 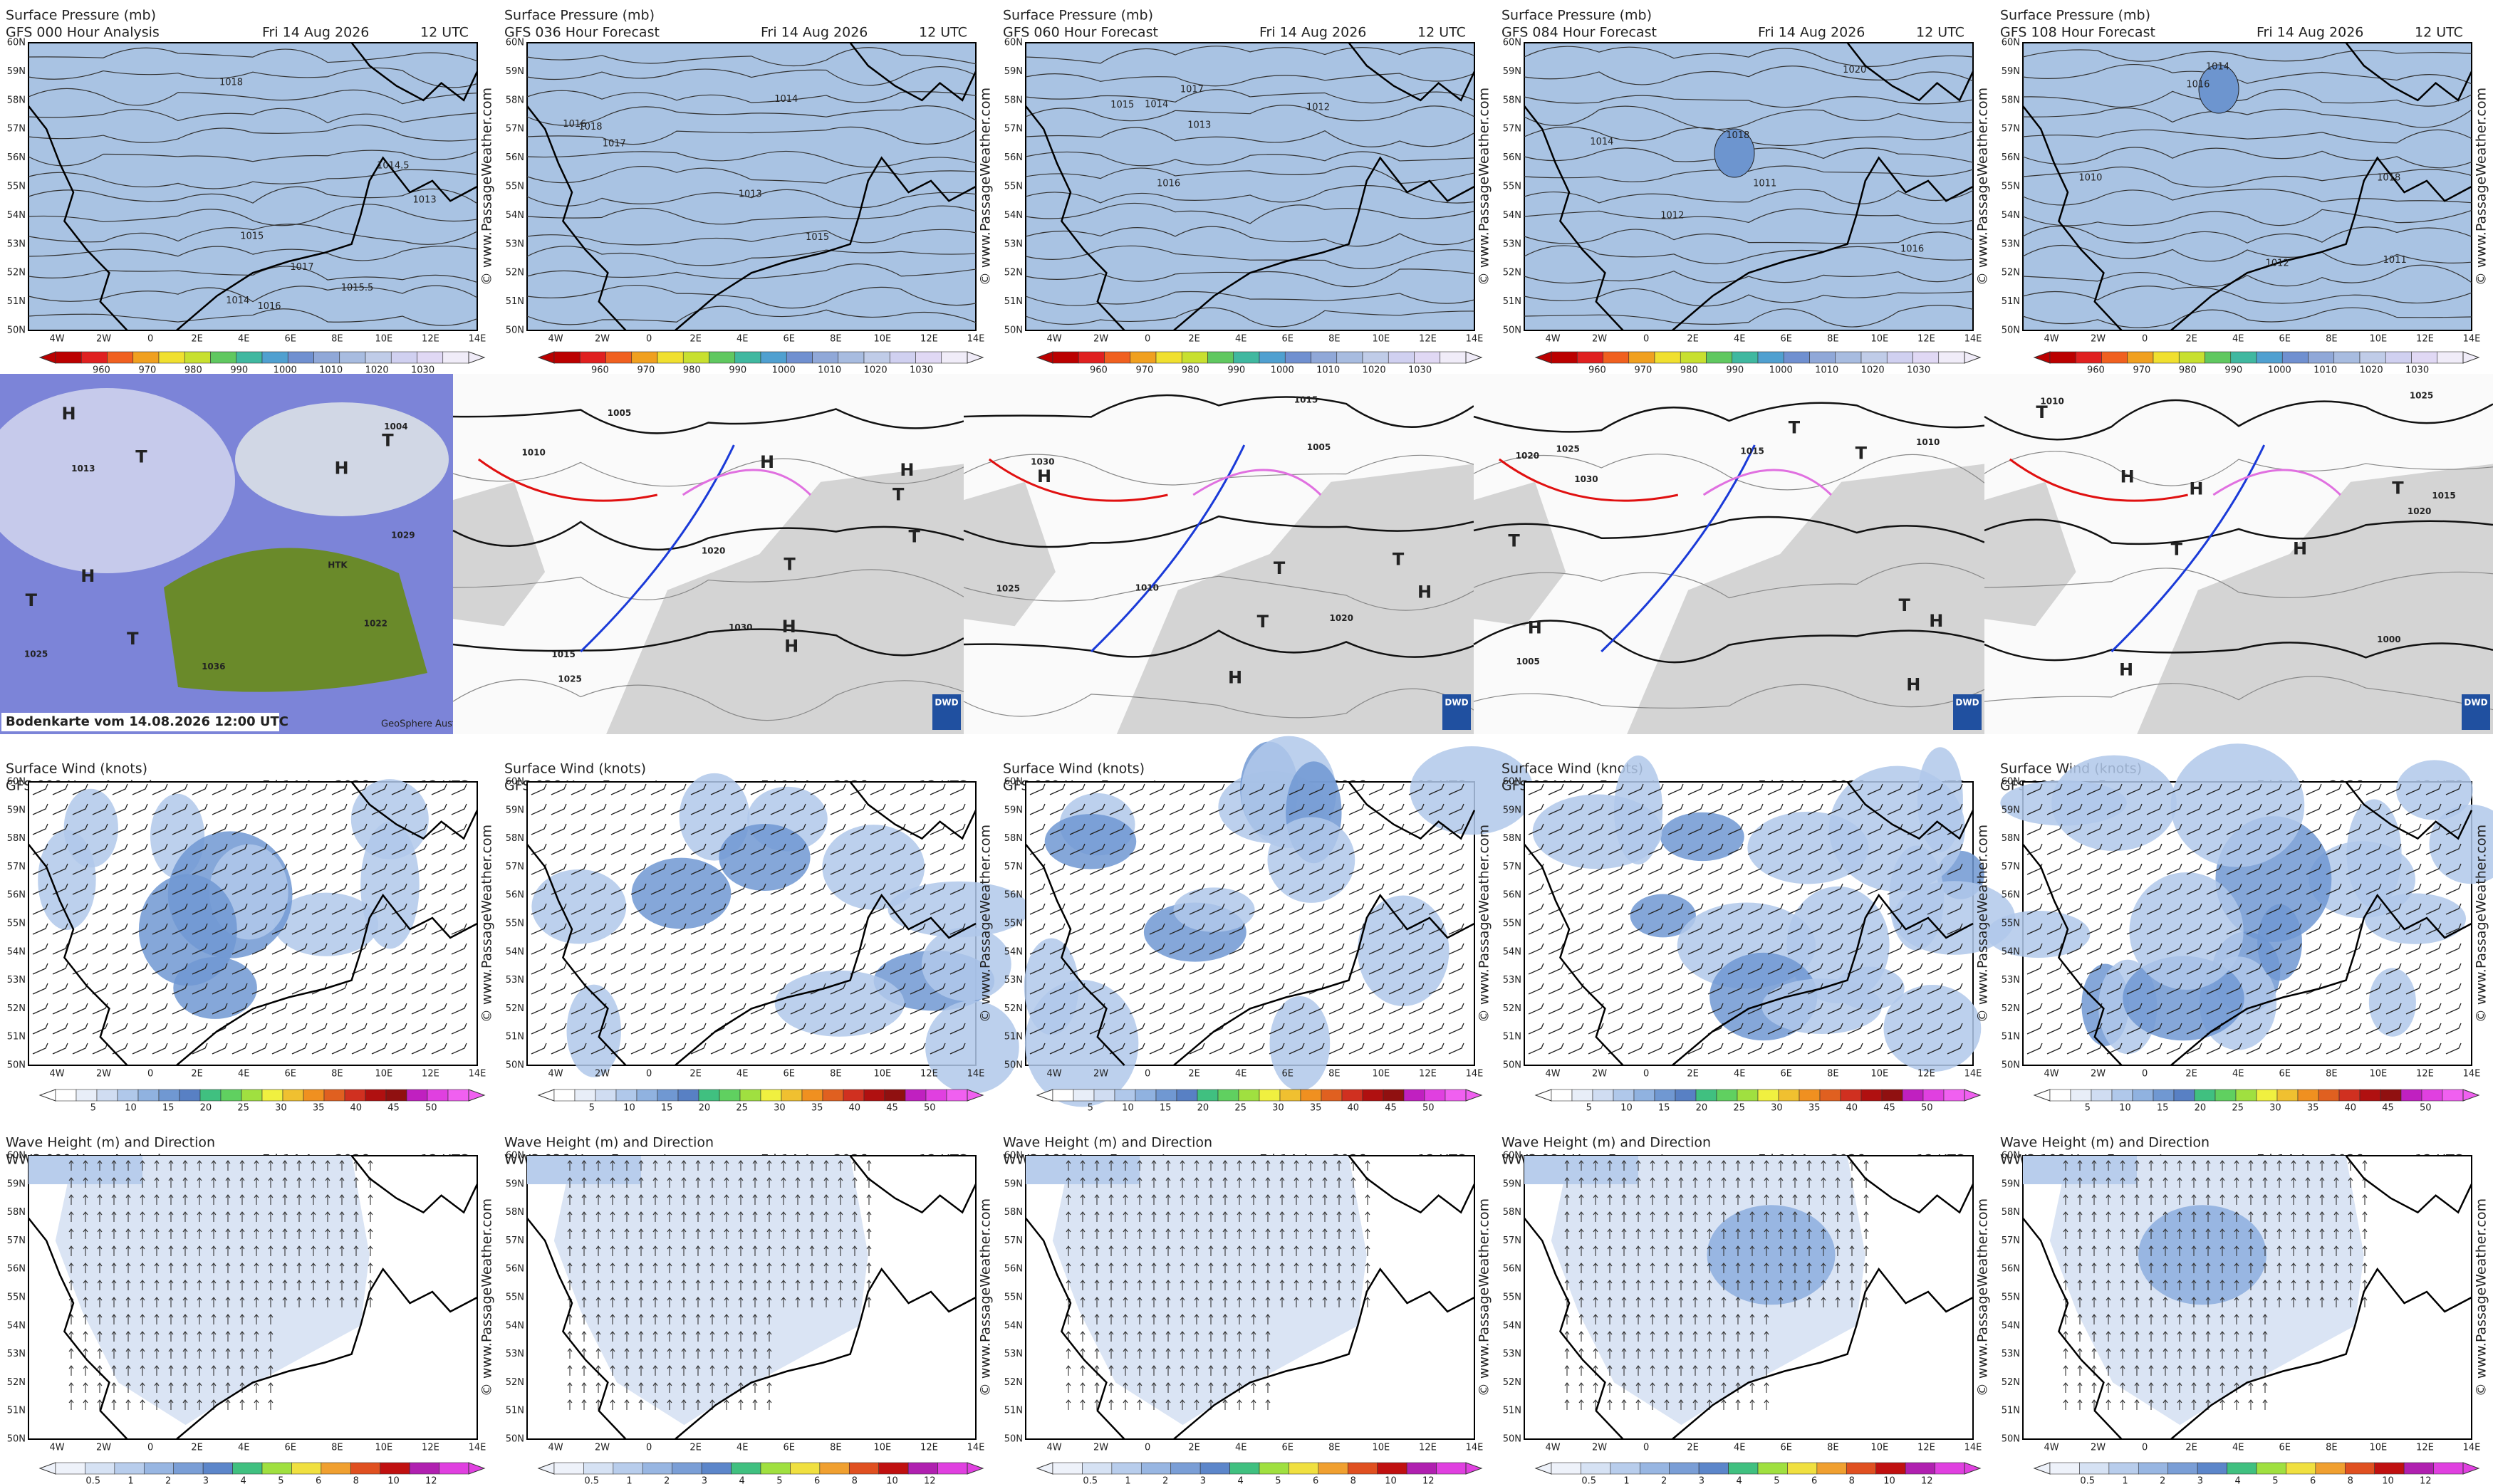 I want to click on watermark: © www.PassageWeather.com, so click(x=1983, y=187).